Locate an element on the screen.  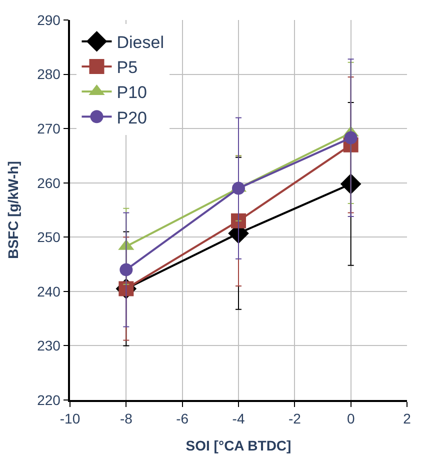
x-tick-label: -2 is located at coordinates (295, 418).